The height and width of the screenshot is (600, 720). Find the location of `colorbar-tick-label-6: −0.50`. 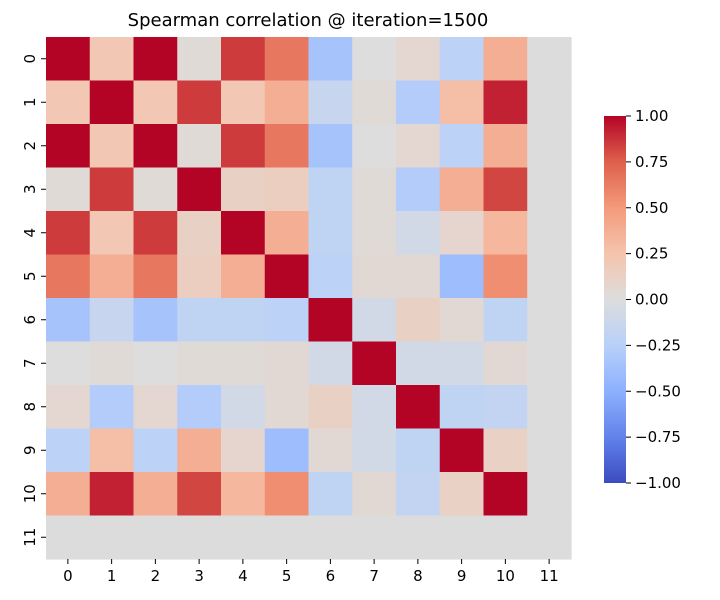

colorbar-tick-label-6: −0.50 is located at coordinates (658, 391).